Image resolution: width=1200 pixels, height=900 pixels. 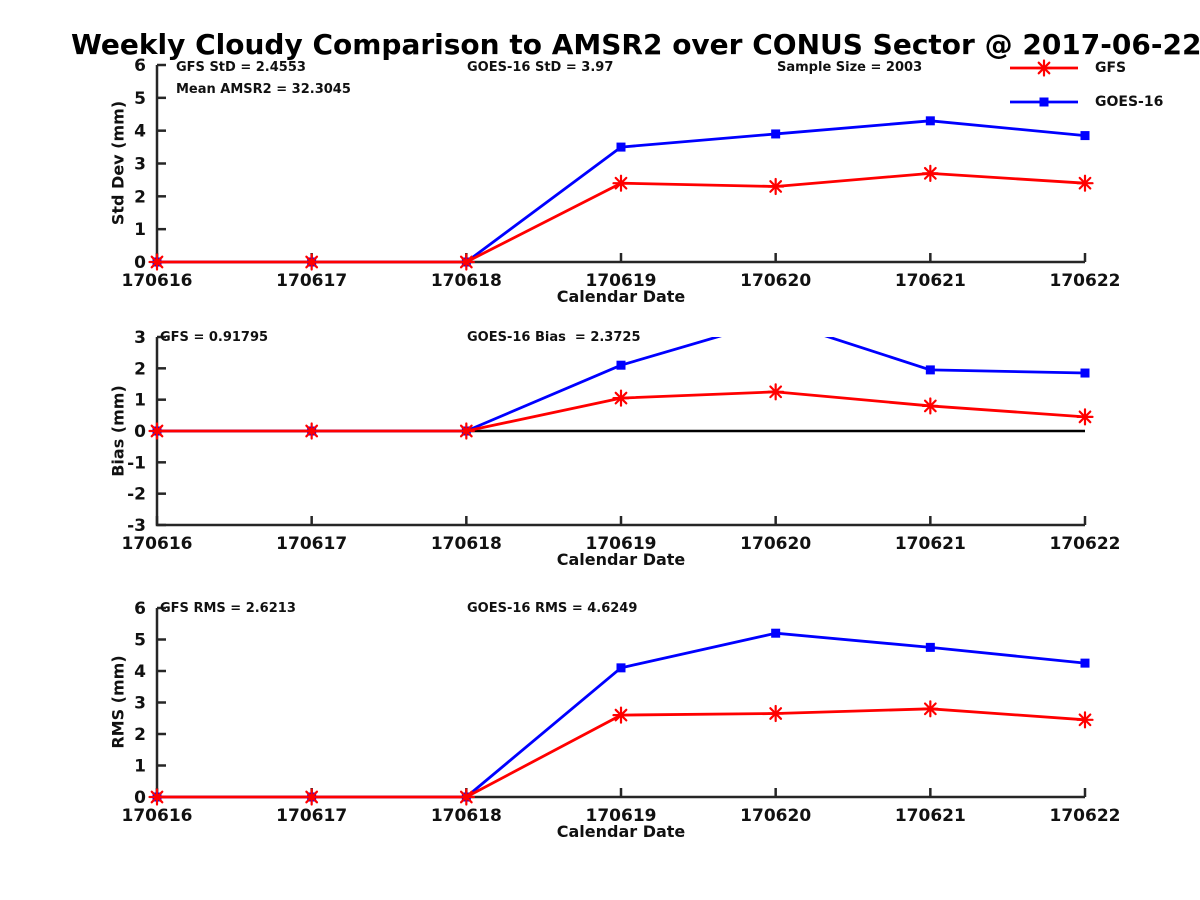 I want to click on annotation-goes16-rms: GOES-16 RMS = 4.6249, so click(x=552, y=608).